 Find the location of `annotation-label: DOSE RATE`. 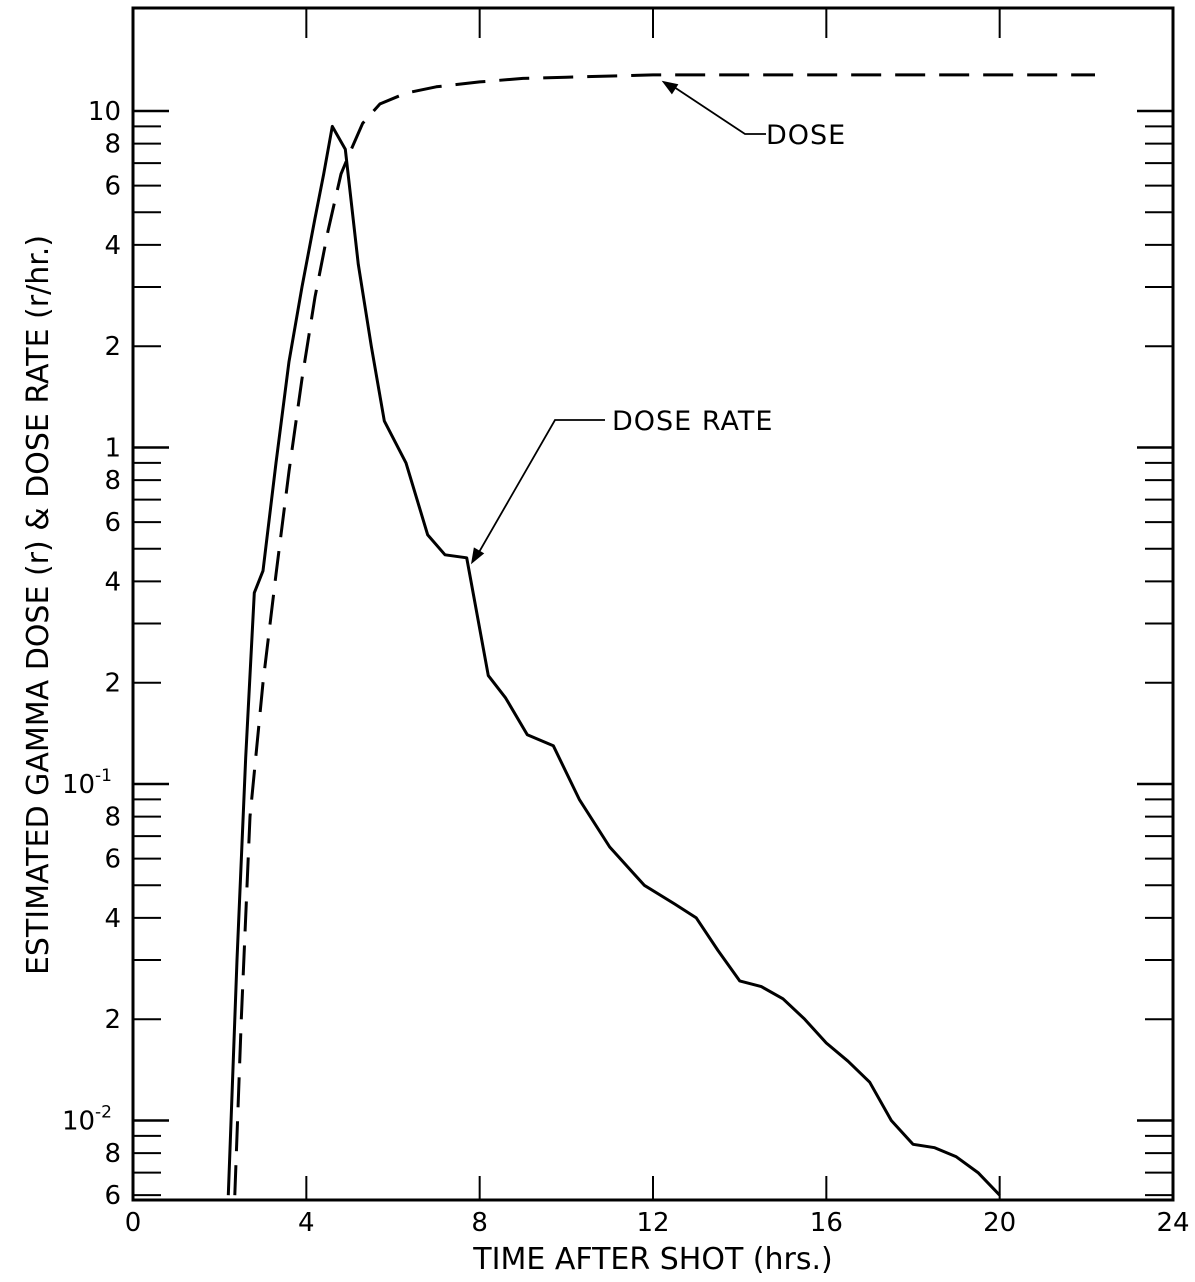

annotation-label: DOSE RATE is located at coordinates (692, 421).